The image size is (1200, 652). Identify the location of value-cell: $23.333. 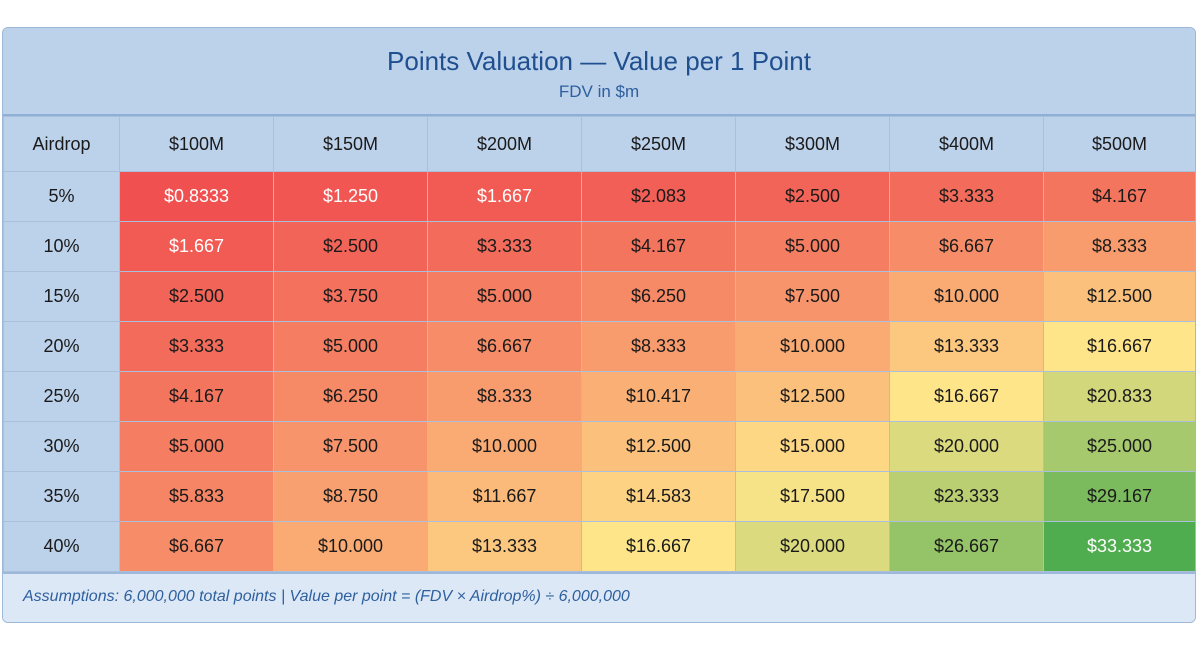
(966, 496).